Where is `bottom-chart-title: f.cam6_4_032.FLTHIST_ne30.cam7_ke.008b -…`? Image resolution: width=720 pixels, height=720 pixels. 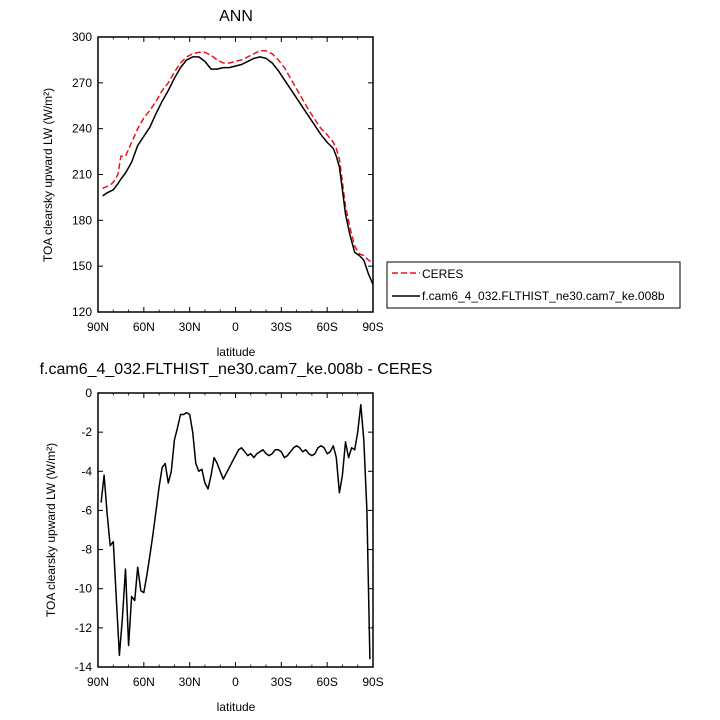
bottom-chart-title: f.cam6_4_032.FLTHIST_ne30.cam7_ke.008b -… is located at coordinates (236, 369).